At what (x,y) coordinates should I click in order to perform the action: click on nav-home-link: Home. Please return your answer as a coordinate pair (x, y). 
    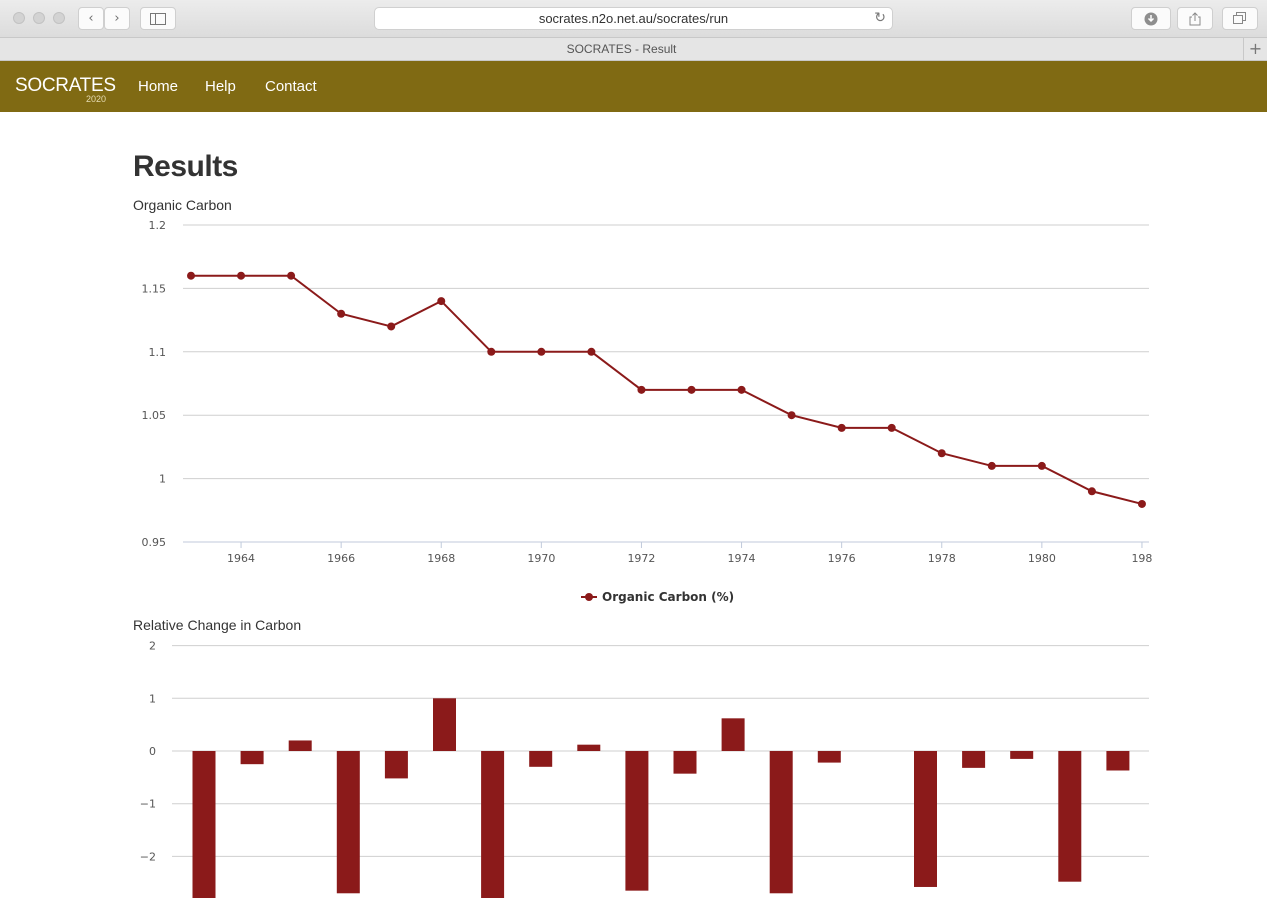
    Looking at the image, I should click on (158, 86).